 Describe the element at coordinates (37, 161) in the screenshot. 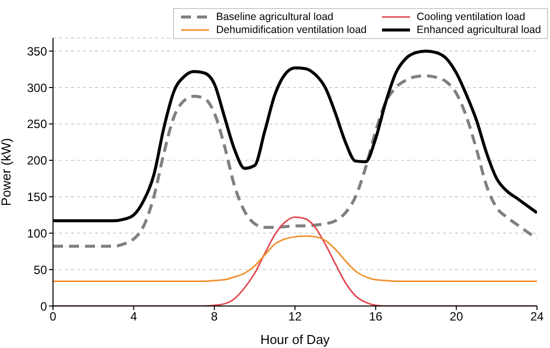

I see `y-tick-label: 200` at that location.